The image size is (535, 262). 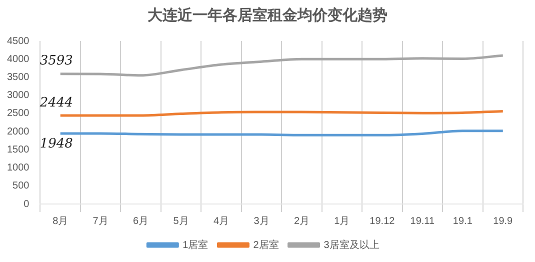 What do you see at coordinates (21, 186) in the screenshot?
I see `y-tick-label: 500` at bounding box center [21, 186].